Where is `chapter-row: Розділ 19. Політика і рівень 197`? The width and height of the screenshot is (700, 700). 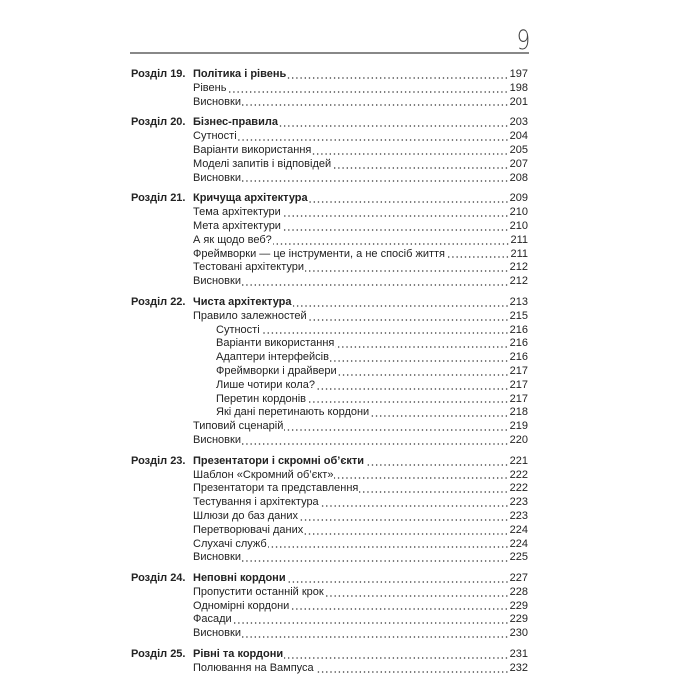
chapter-row: Розділ 19. Політика і рівень 197 is located at coordinates (329, 75).